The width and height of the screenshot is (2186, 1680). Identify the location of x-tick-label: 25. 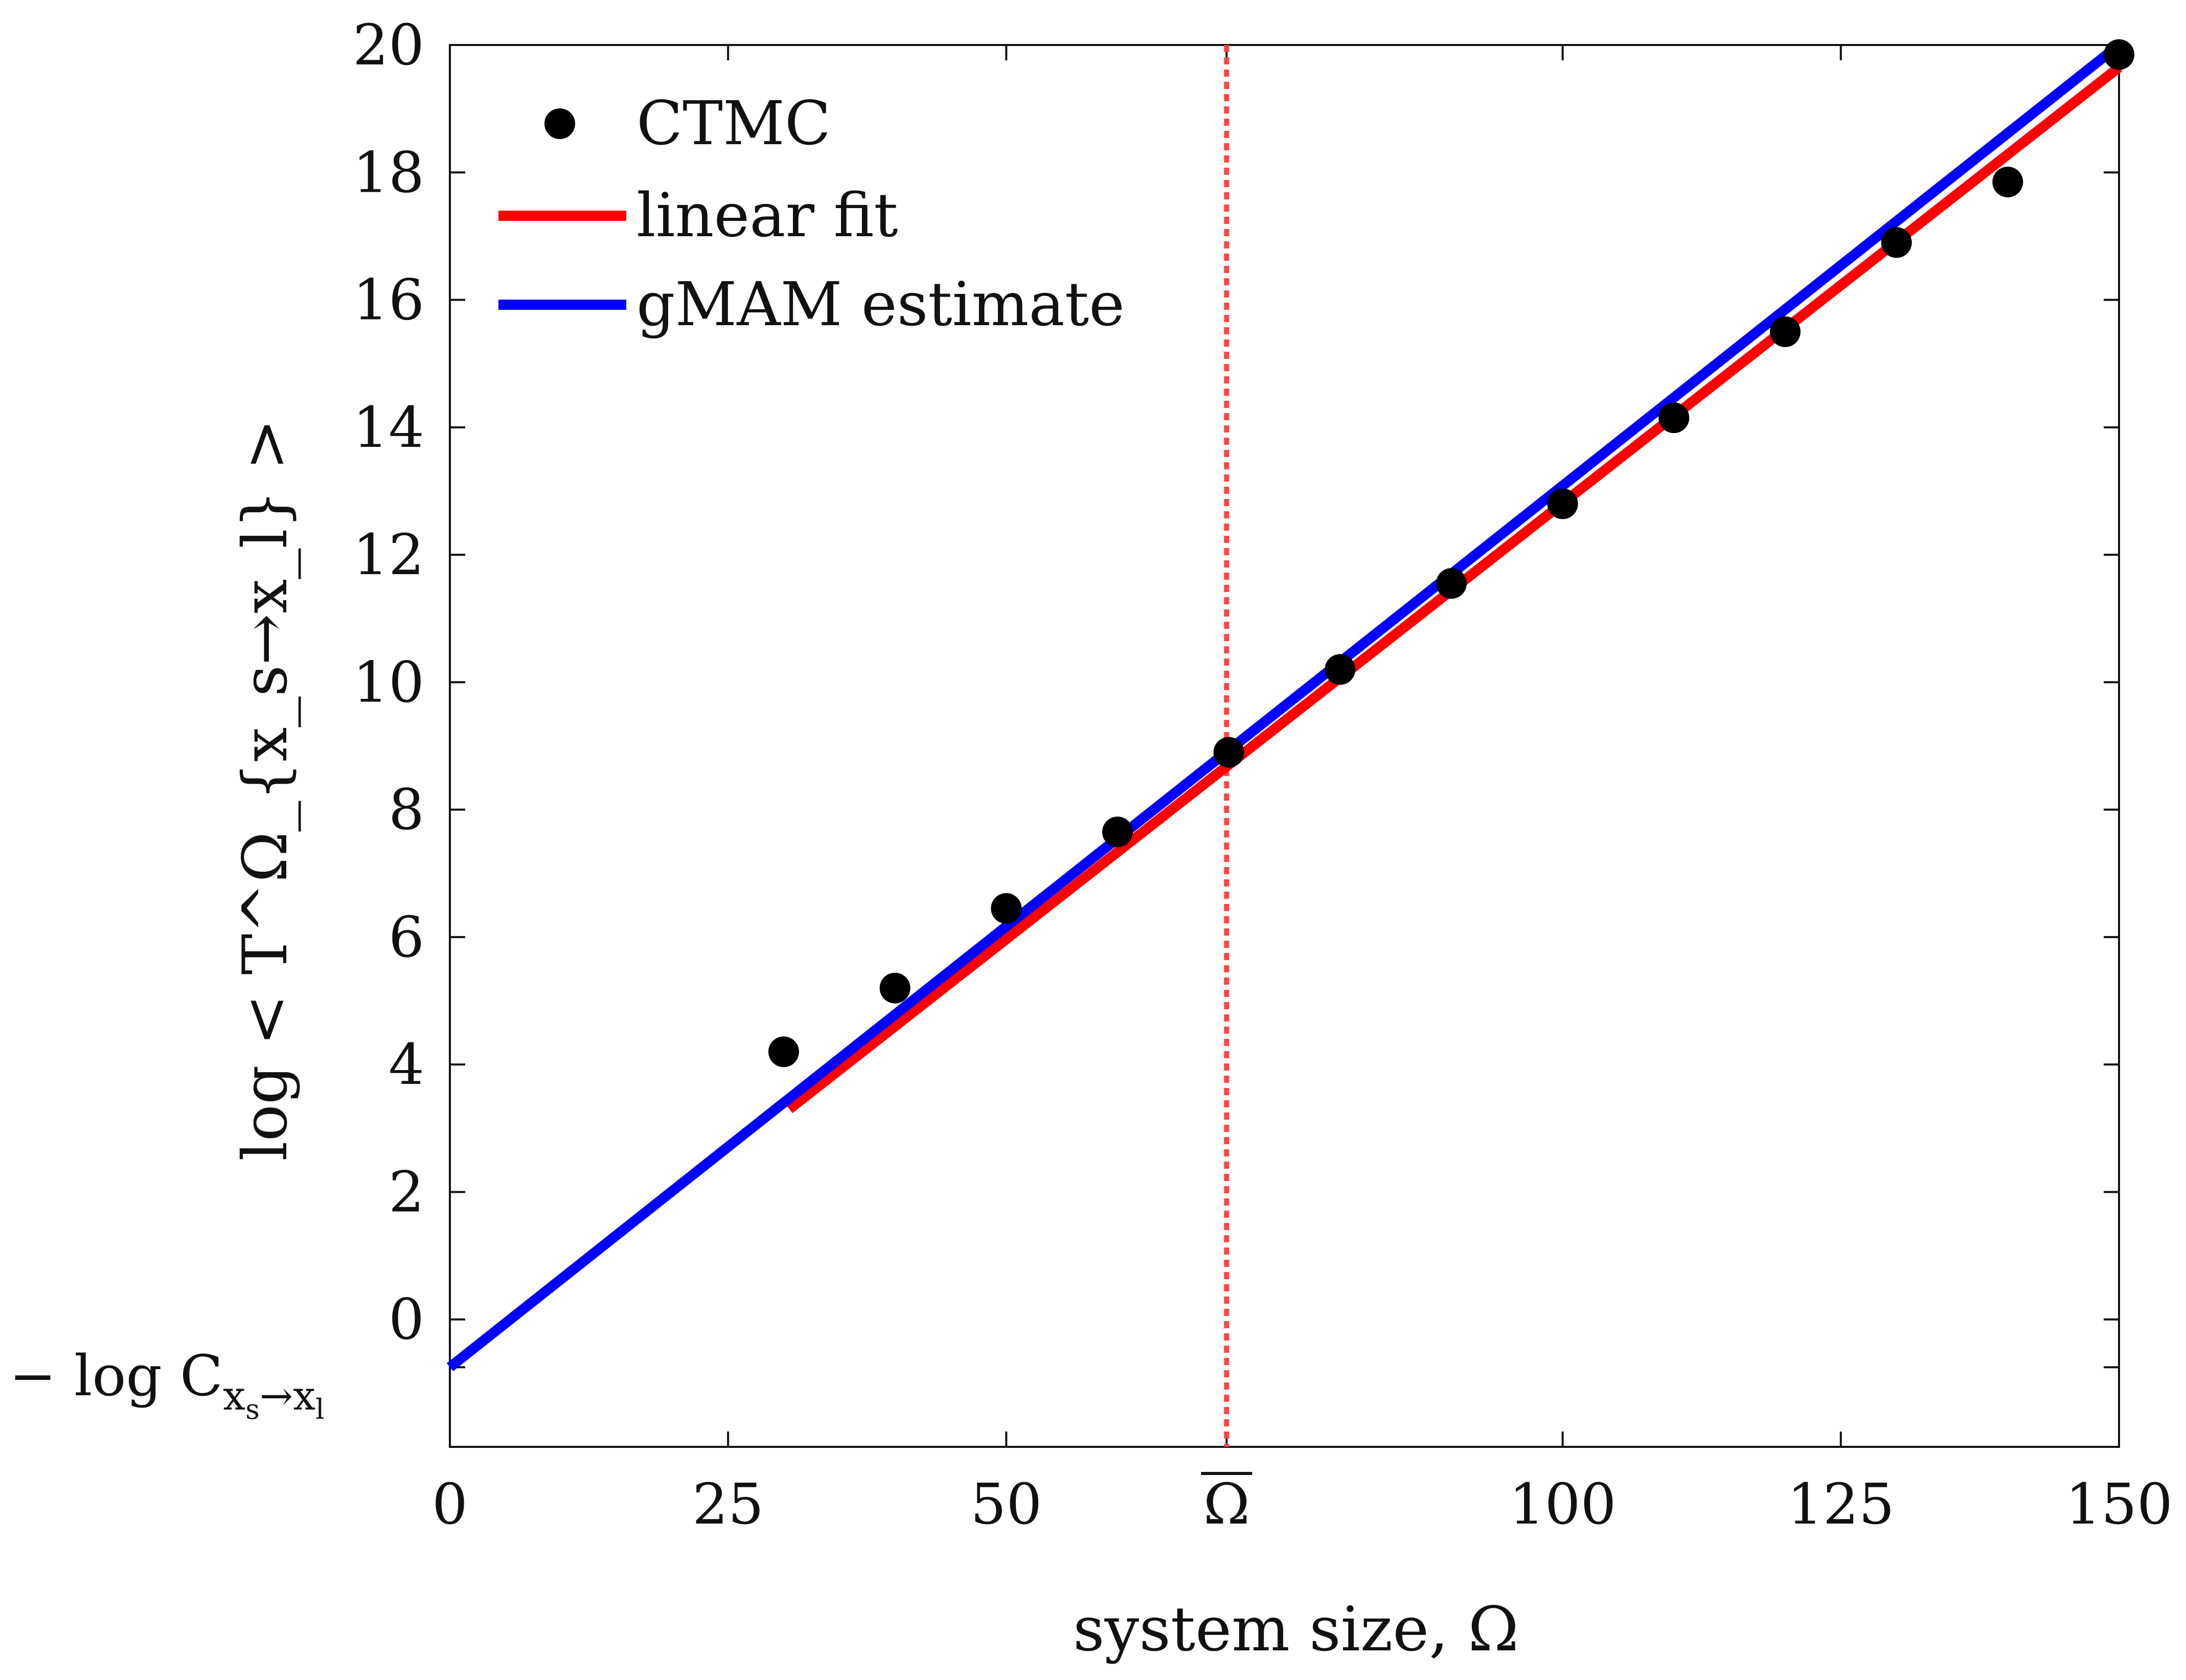
(728, 1504).